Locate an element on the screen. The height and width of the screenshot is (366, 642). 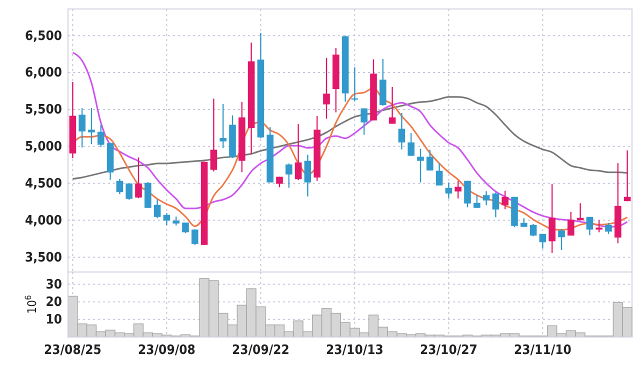
y-tick-label: 30 is located at coordinates (54, 284).